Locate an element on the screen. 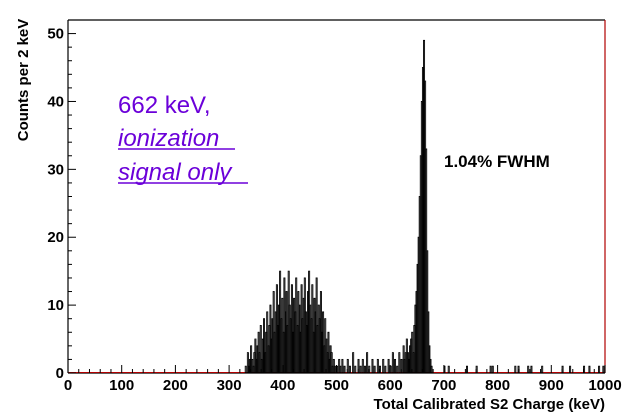 This screenshot has height=419, width=634. x-axis-title: Total Calibrated S2 Charge (keV) is located at coordinates (489, 404).